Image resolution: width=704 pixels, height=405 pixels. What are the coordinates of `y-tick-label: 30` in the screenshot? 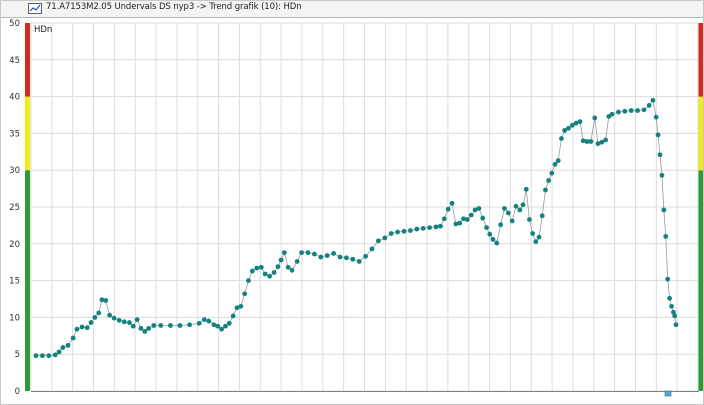 It's located at (14, 171).